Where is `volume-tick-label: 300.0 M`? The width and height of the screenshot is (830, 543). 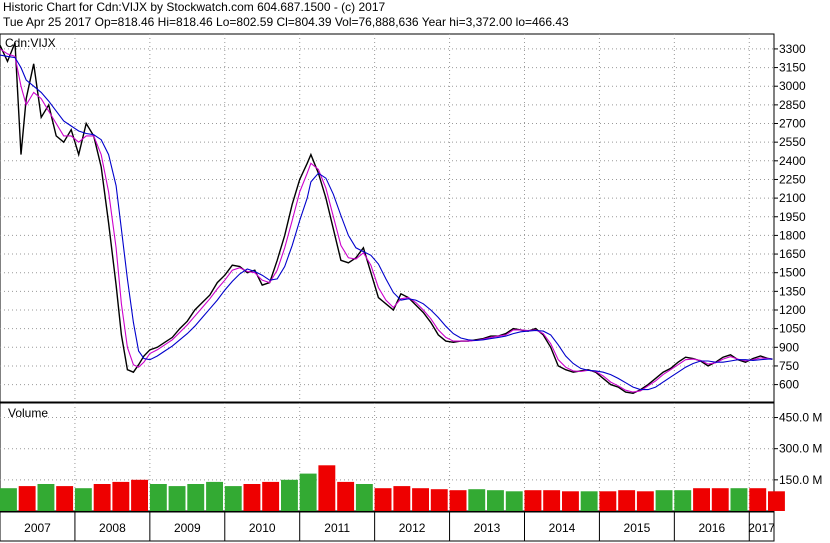 volume-tick-label: 300.0 M is located at coordinates (800, 449).